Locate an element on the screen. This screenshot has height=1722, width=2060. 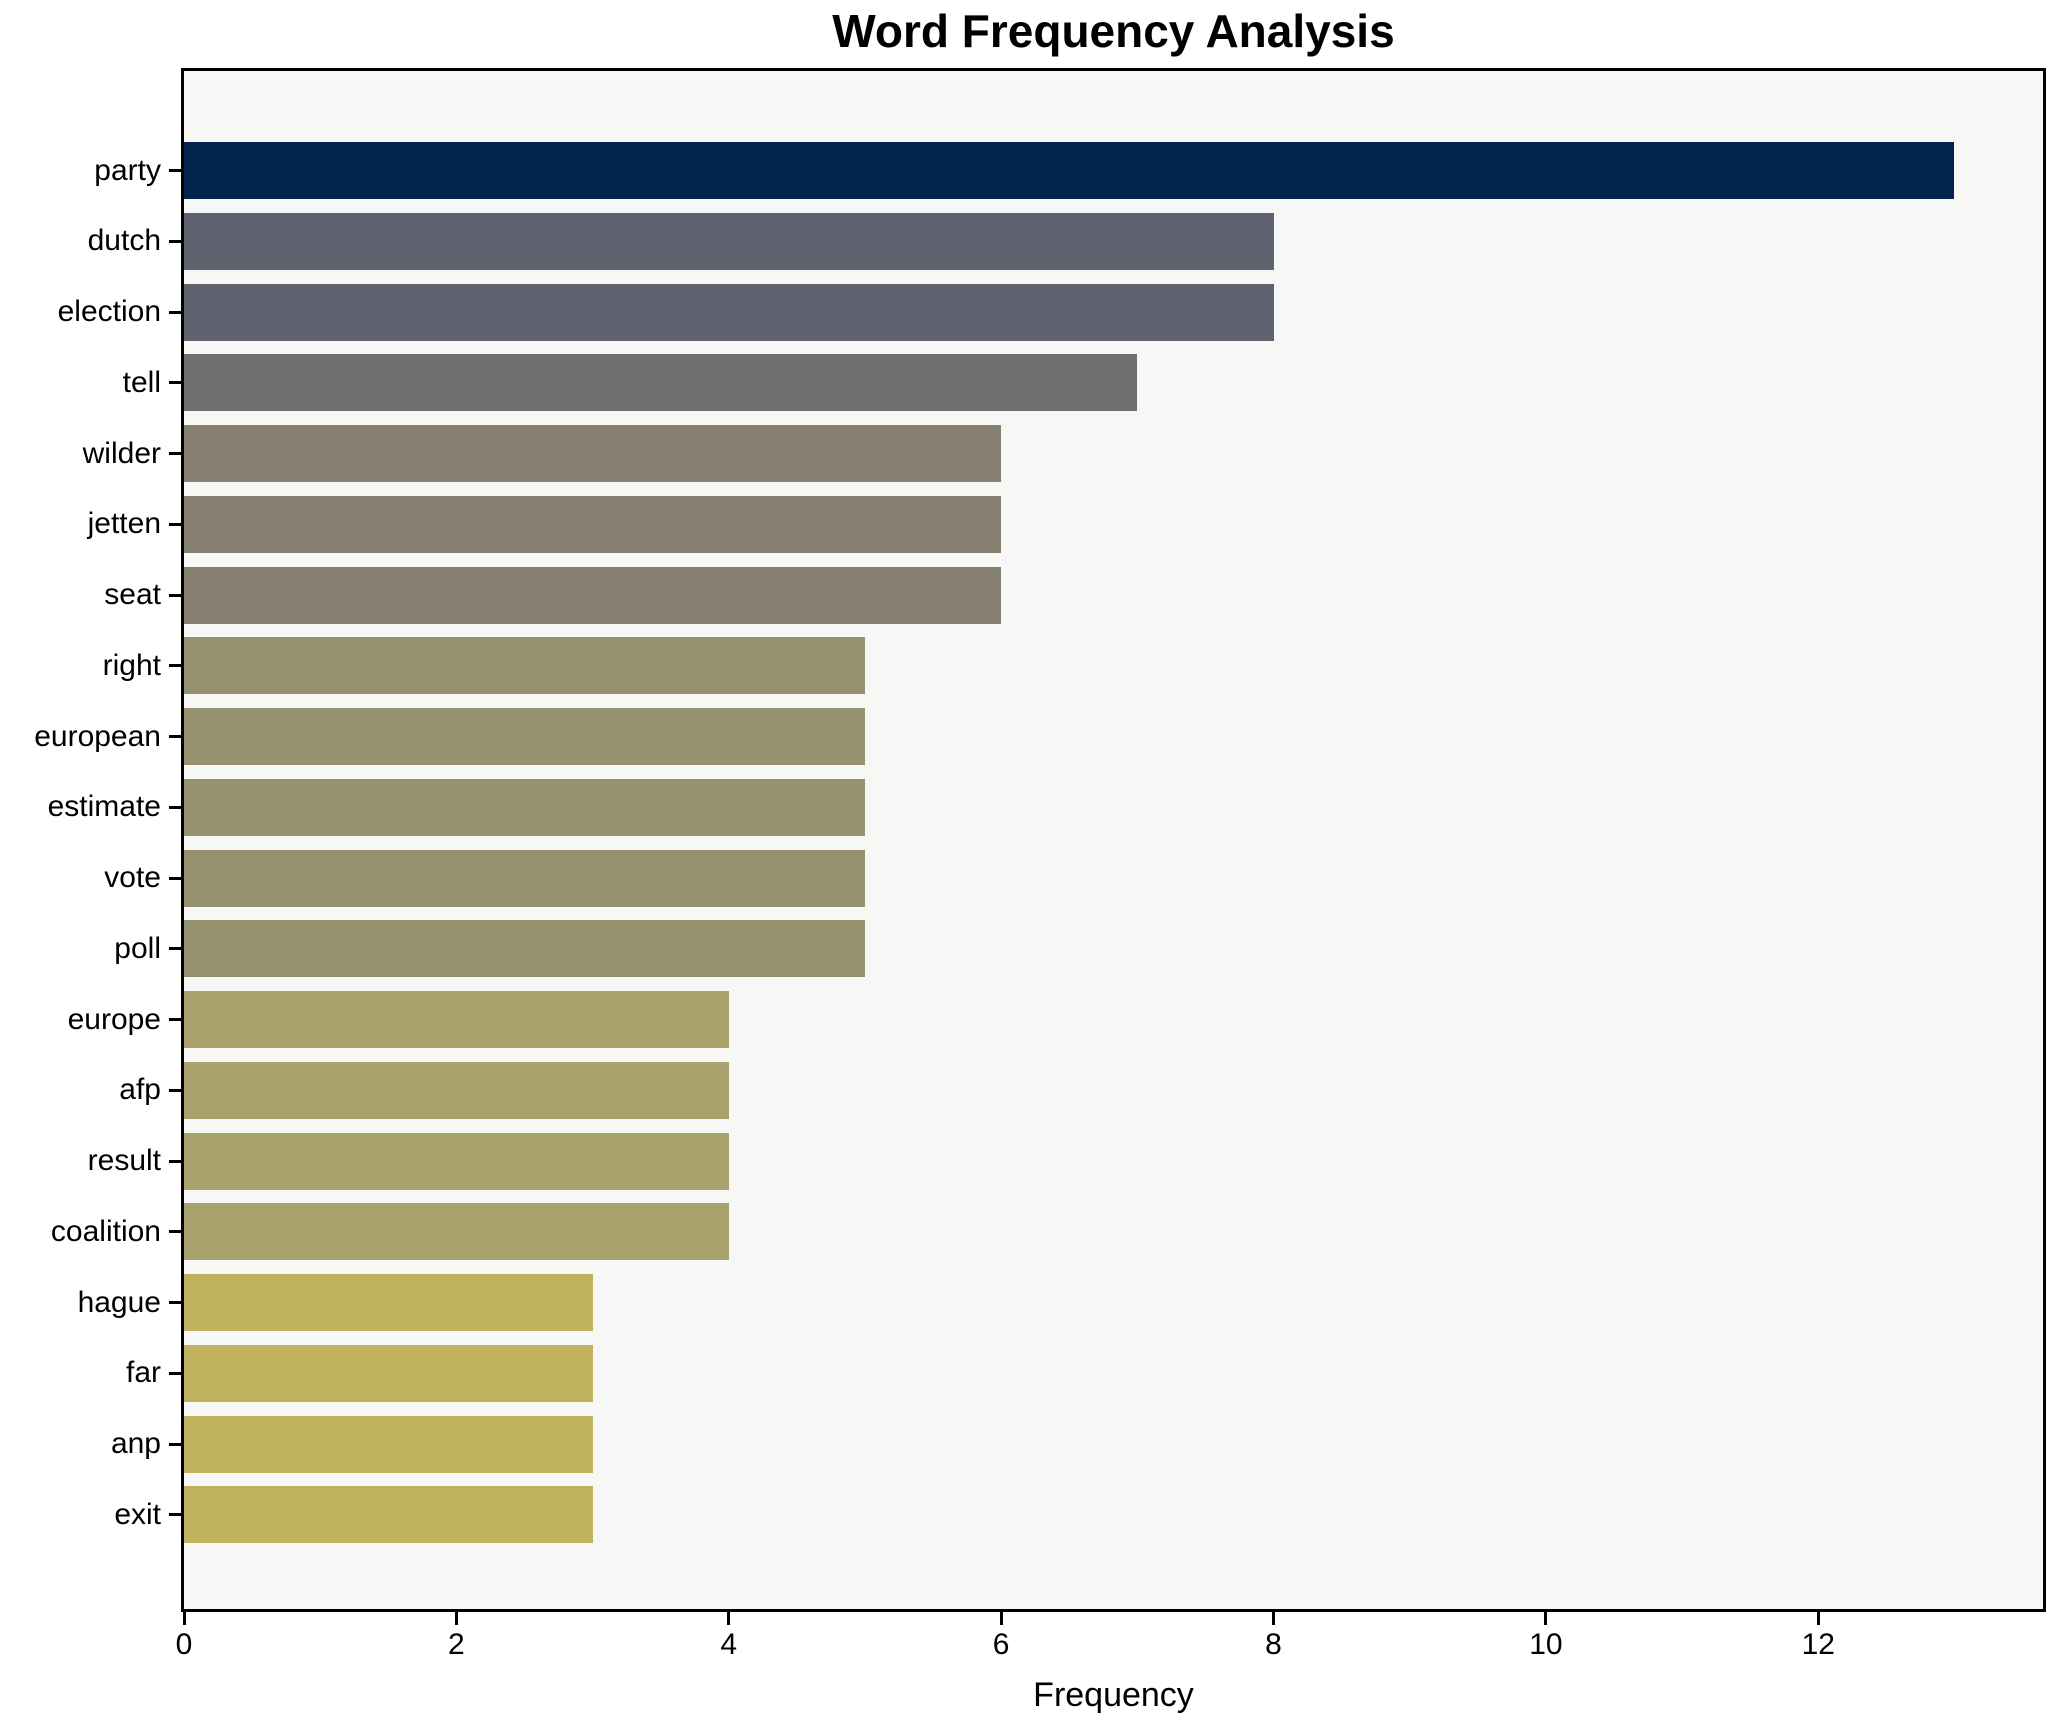
bar-wilder is located at coordinates (593, 453).